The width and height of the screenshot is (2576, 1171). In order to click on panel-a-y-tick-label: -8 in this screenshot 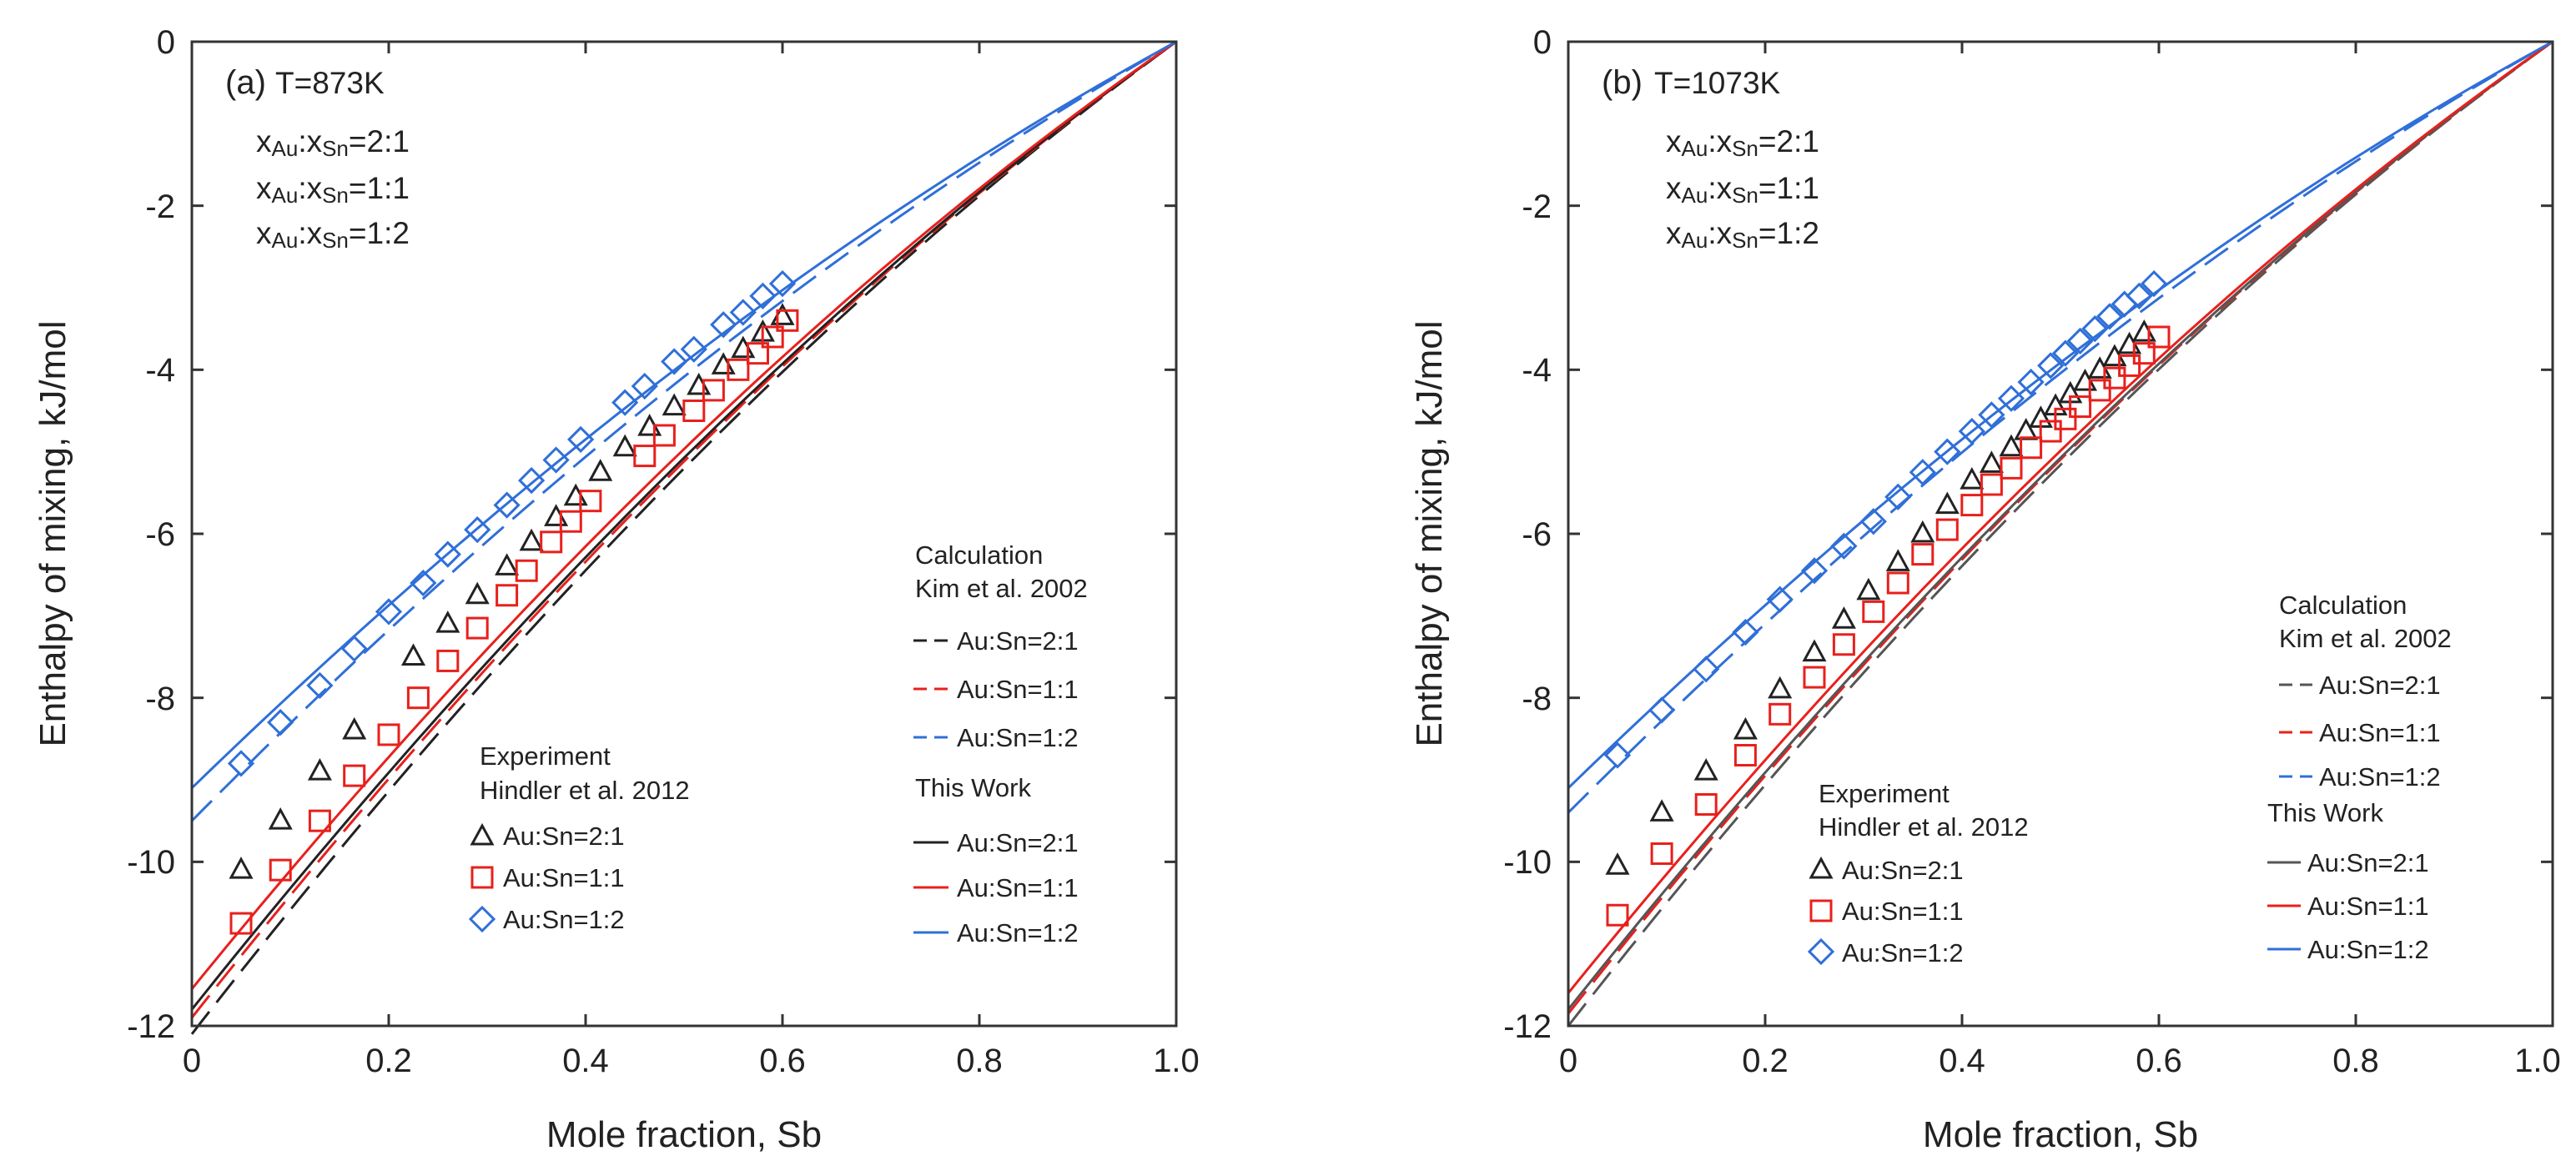, I will do `click(160, 699)`.